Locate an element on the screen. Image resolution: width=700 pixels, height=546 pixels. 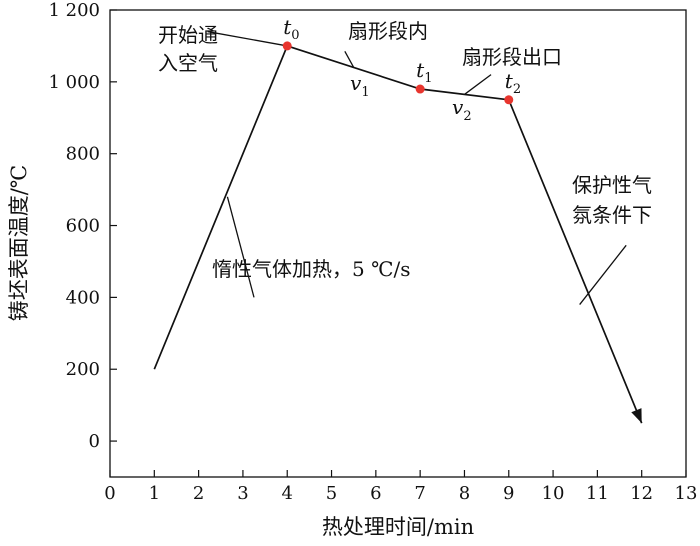
y-axis-title: 铸坯表面温度/℃ is located at coordinates (19, 243).